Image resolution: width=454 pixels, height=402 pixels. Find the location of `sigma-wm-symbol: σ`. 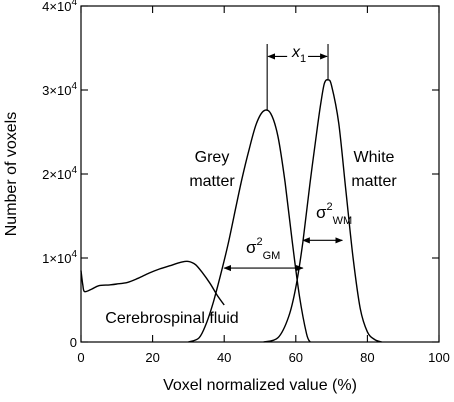

sigma-wm-symbol: σ is located at coordinates (321, 212).